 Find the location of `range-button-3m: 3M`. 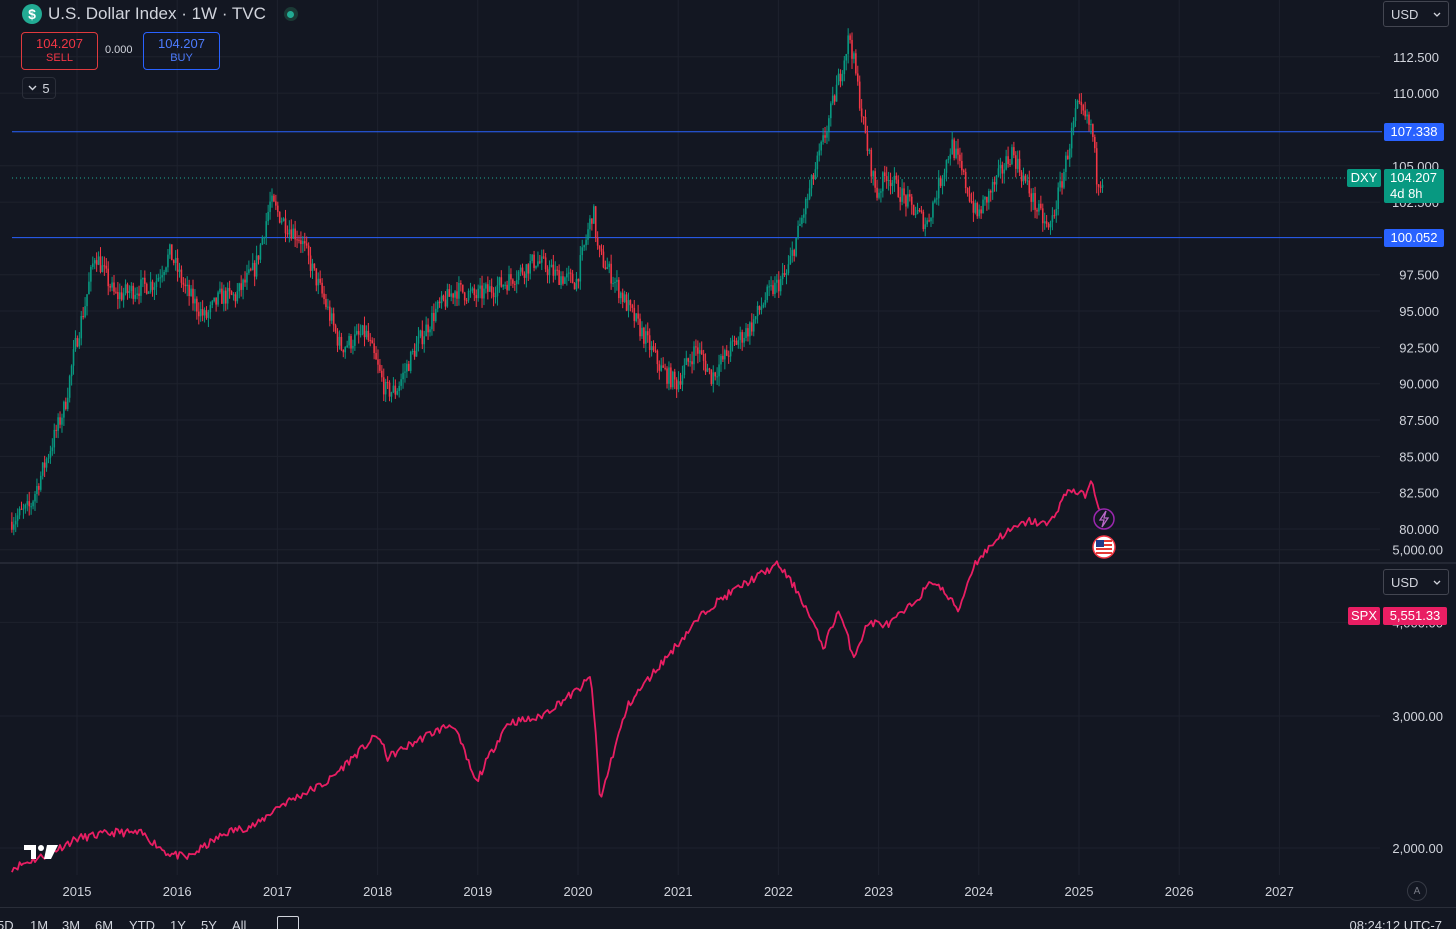

range-button-3m: 3M is located at coordinates (71, 923).